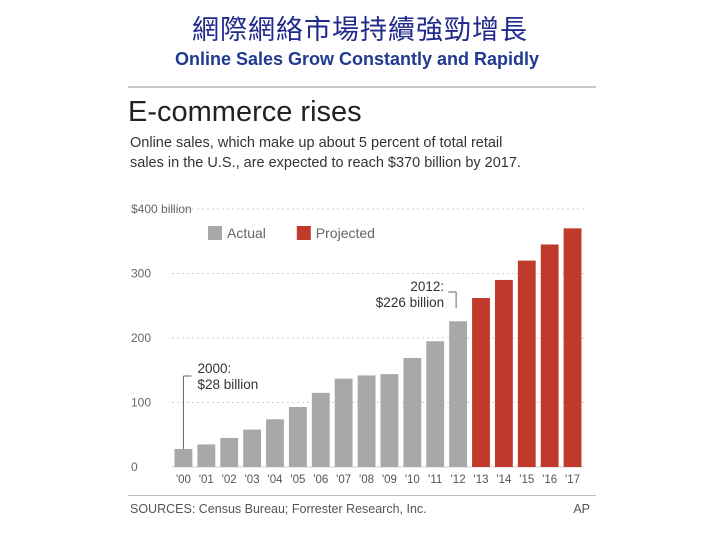  Describe the element at coordinates (572, 480) in the screenshot. I see `x-tick-label: '17` at that location.